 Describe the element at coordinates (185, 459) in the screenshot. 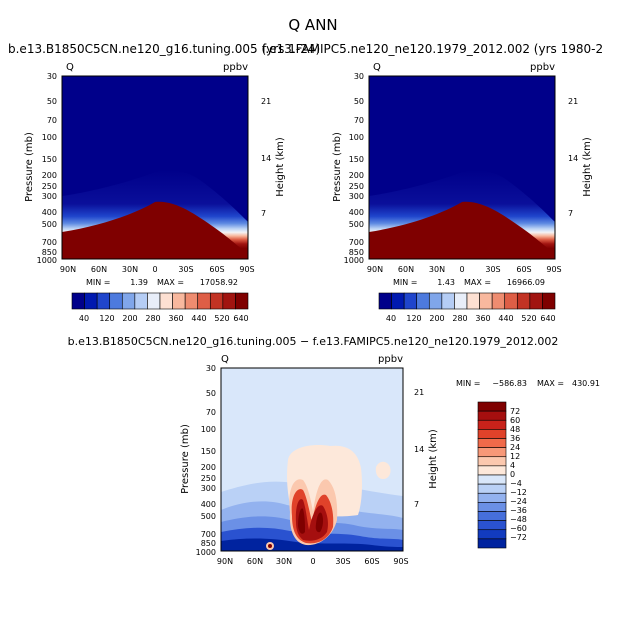

I see `panel-c-y-label: Pressure (mb)` at that location.